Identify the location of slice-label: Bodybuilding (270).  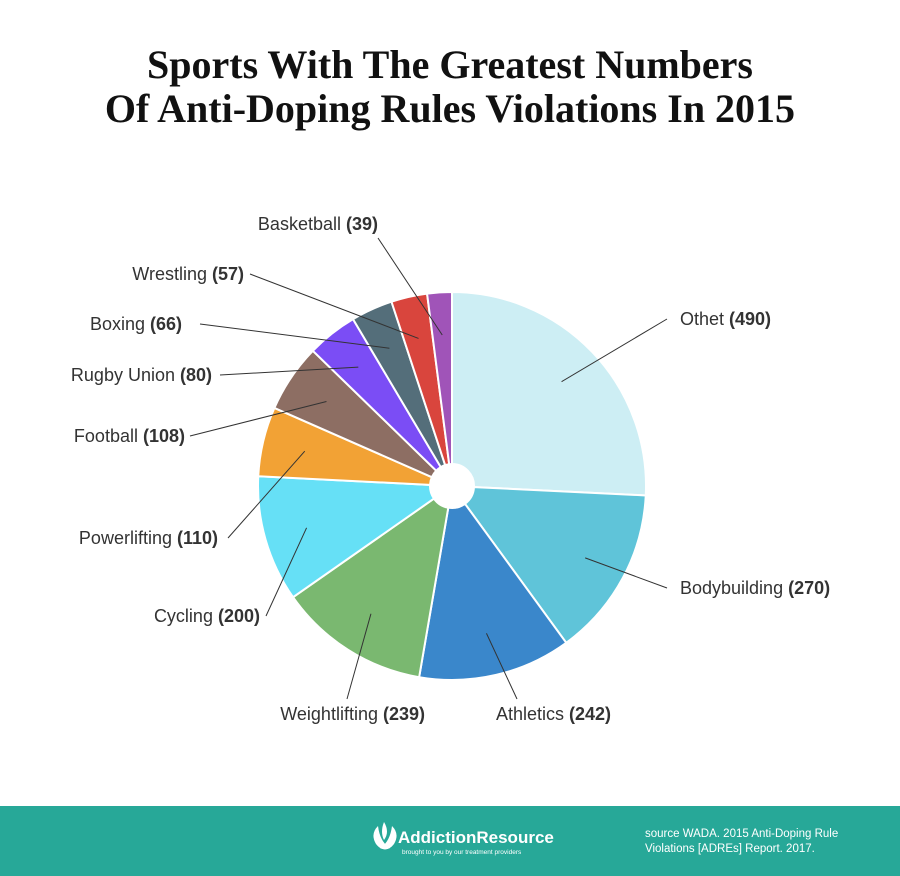
(755, 588).